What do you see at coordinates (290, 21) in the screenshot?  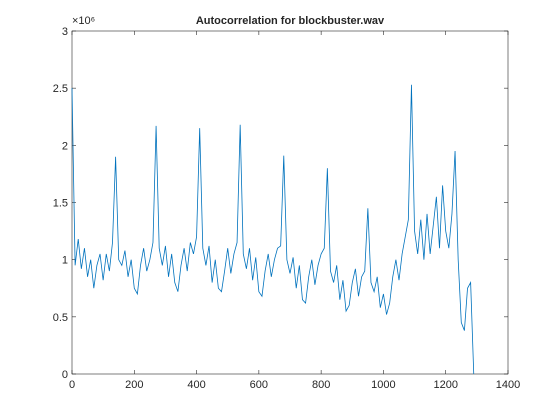 I see `chart-title: Autocorrelation for blockbuster.wav` at bounding box center [290, 21].